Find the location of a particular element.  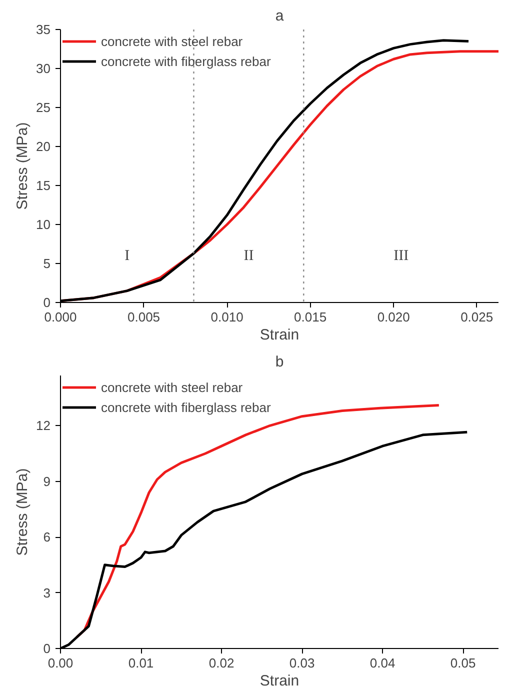

x-tick-label: 0.01 is located at coordinates (141, 663).